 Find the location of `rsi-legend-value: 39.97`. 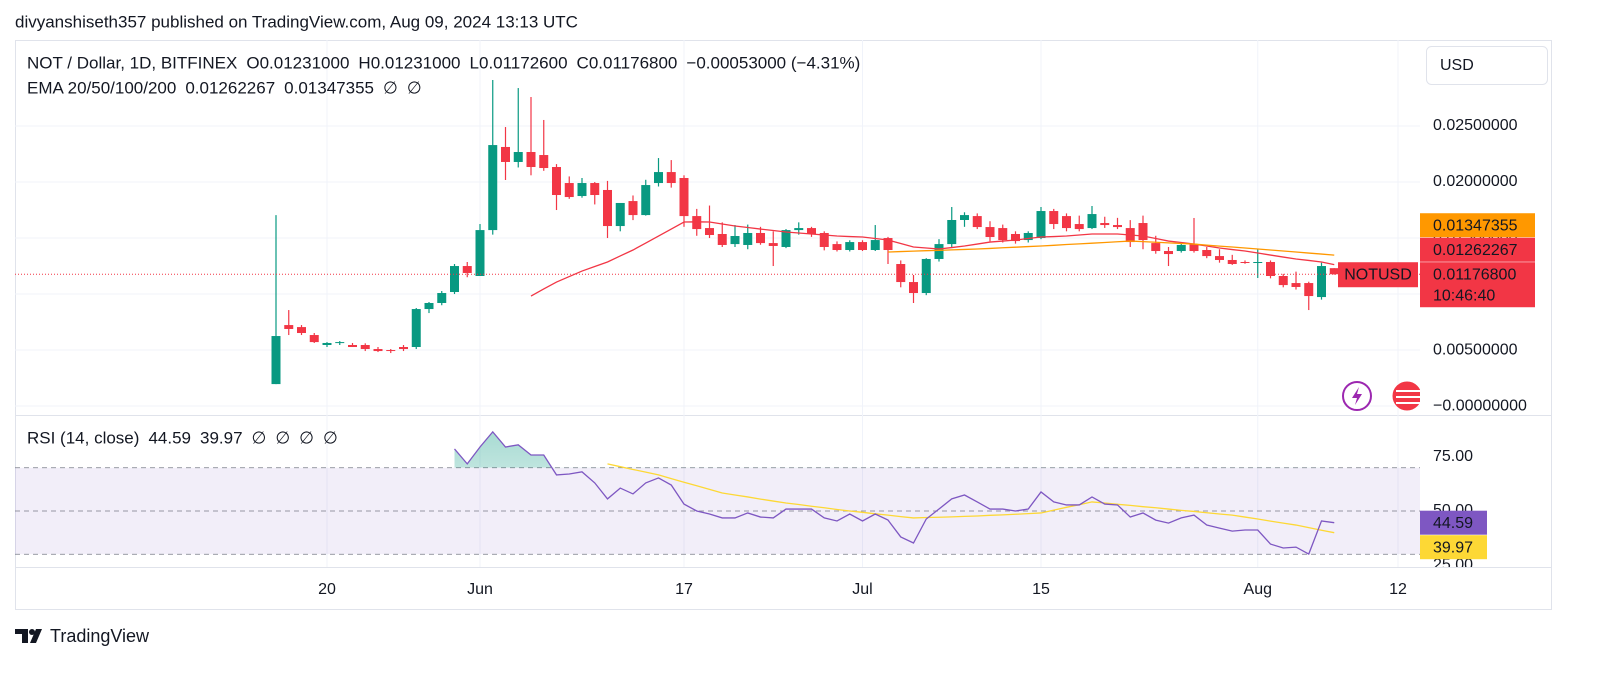

rsi-legend-value: 39.97 is located at coordinates (221, 437).